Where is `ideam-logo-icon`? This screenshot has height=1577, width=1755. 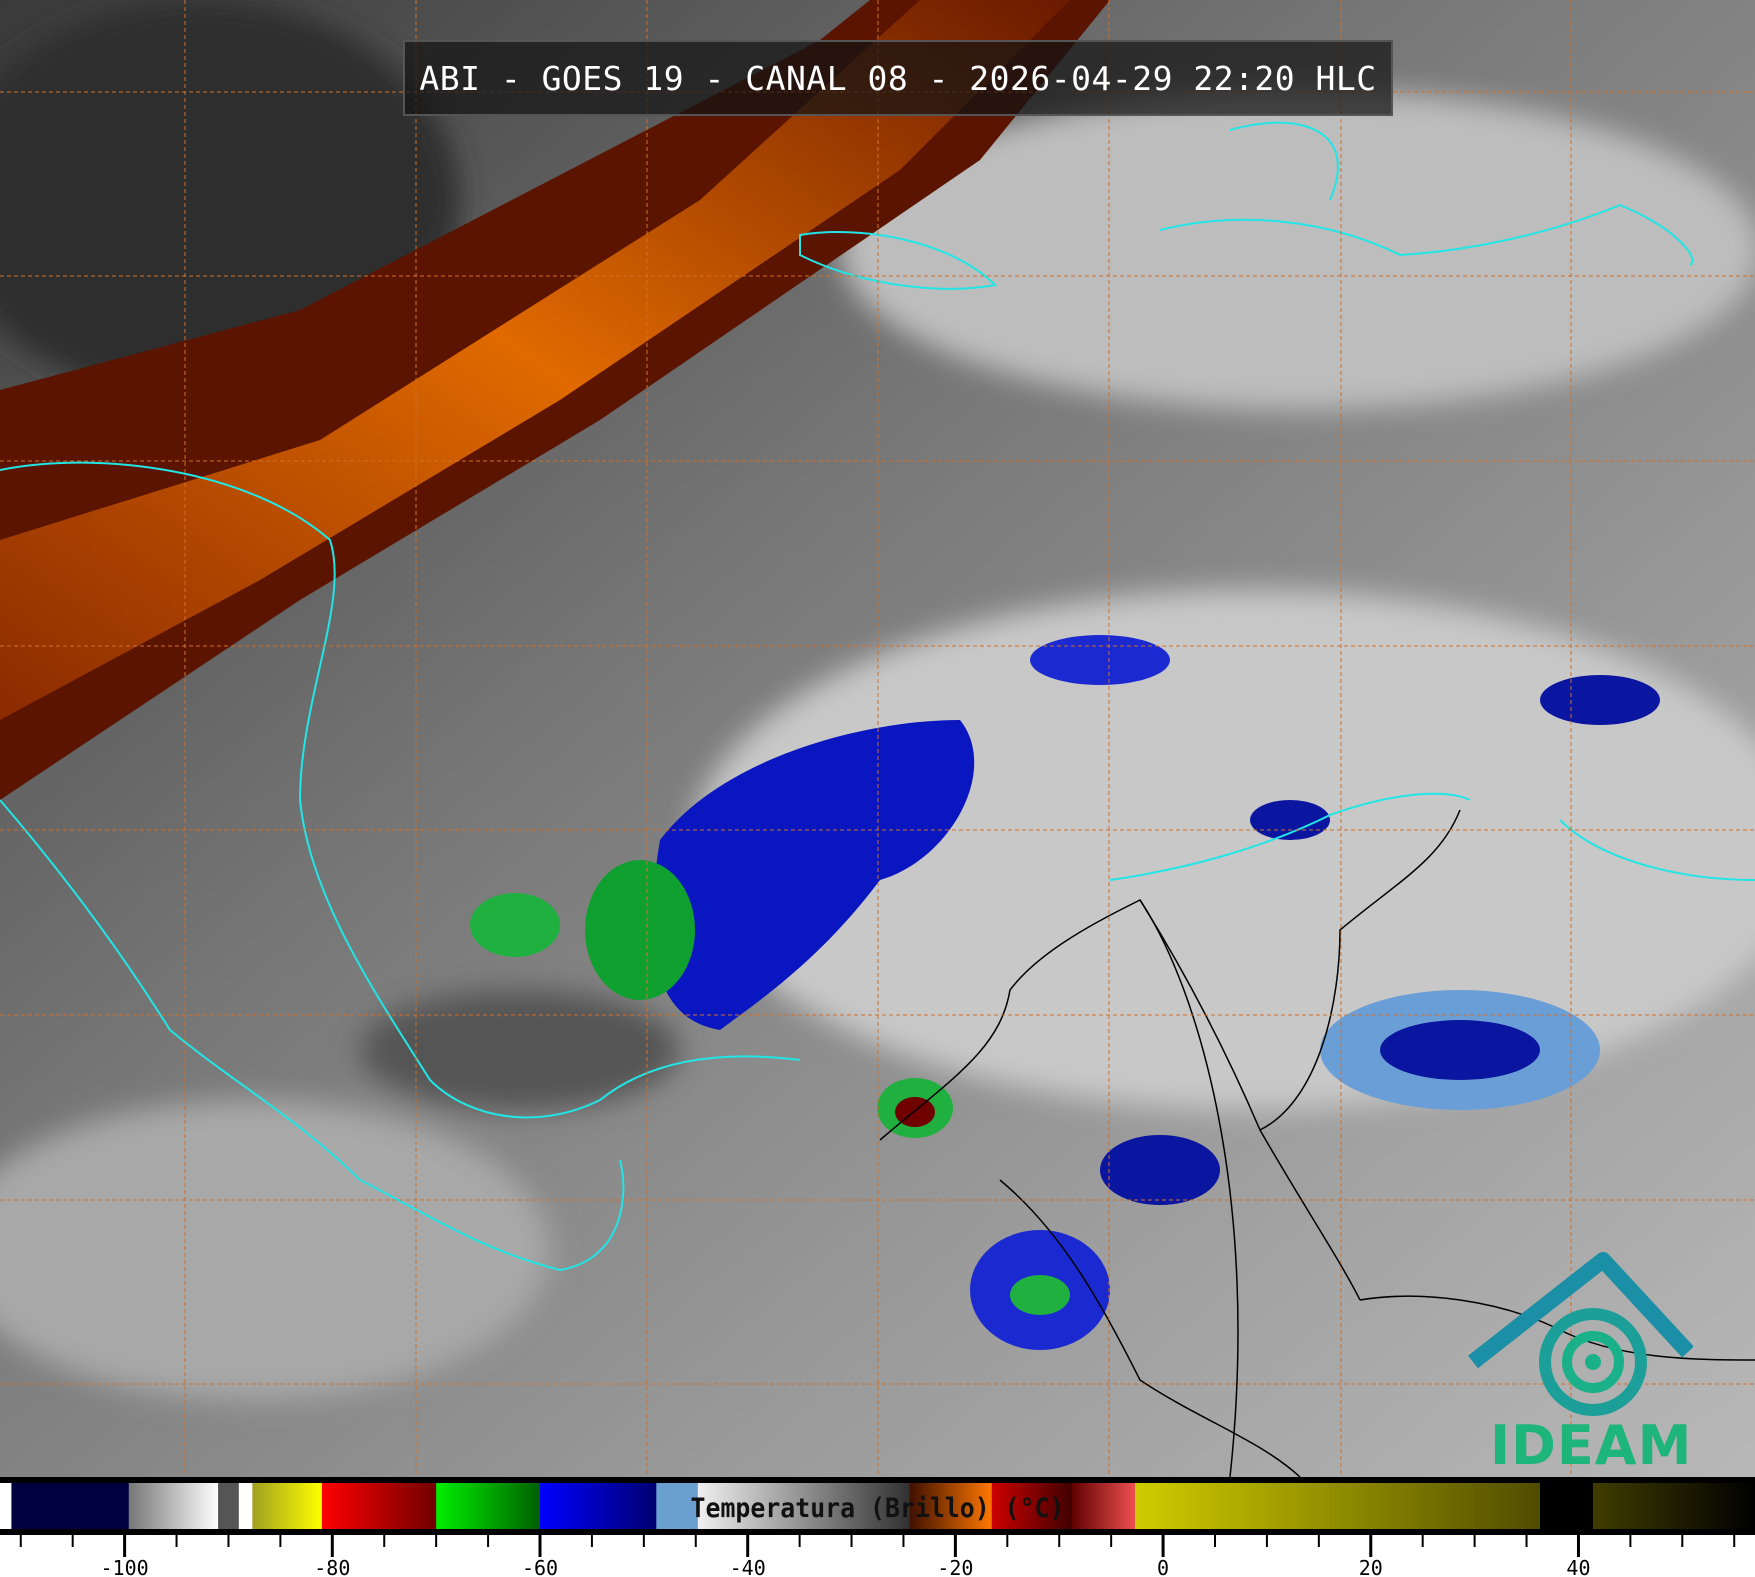 ideam-logo-icon is located at coordinates (1580, 1334).